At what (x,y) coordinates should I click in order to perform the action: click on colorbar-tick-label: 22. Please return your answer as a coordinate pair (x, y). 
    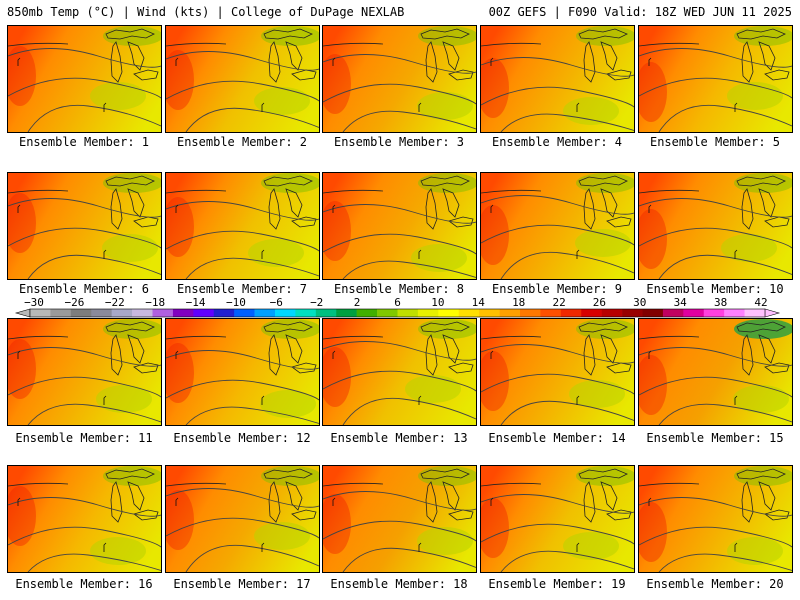
    Looking at the image, I should click on (558, 302).